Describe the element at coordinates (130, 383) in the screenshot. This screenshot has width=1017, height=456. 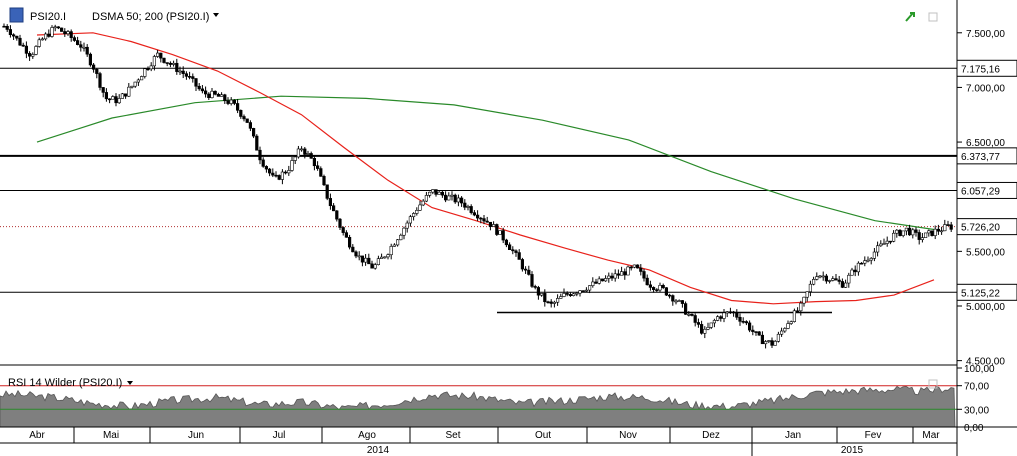
I see `rsi-dropdown-icon` at that location.